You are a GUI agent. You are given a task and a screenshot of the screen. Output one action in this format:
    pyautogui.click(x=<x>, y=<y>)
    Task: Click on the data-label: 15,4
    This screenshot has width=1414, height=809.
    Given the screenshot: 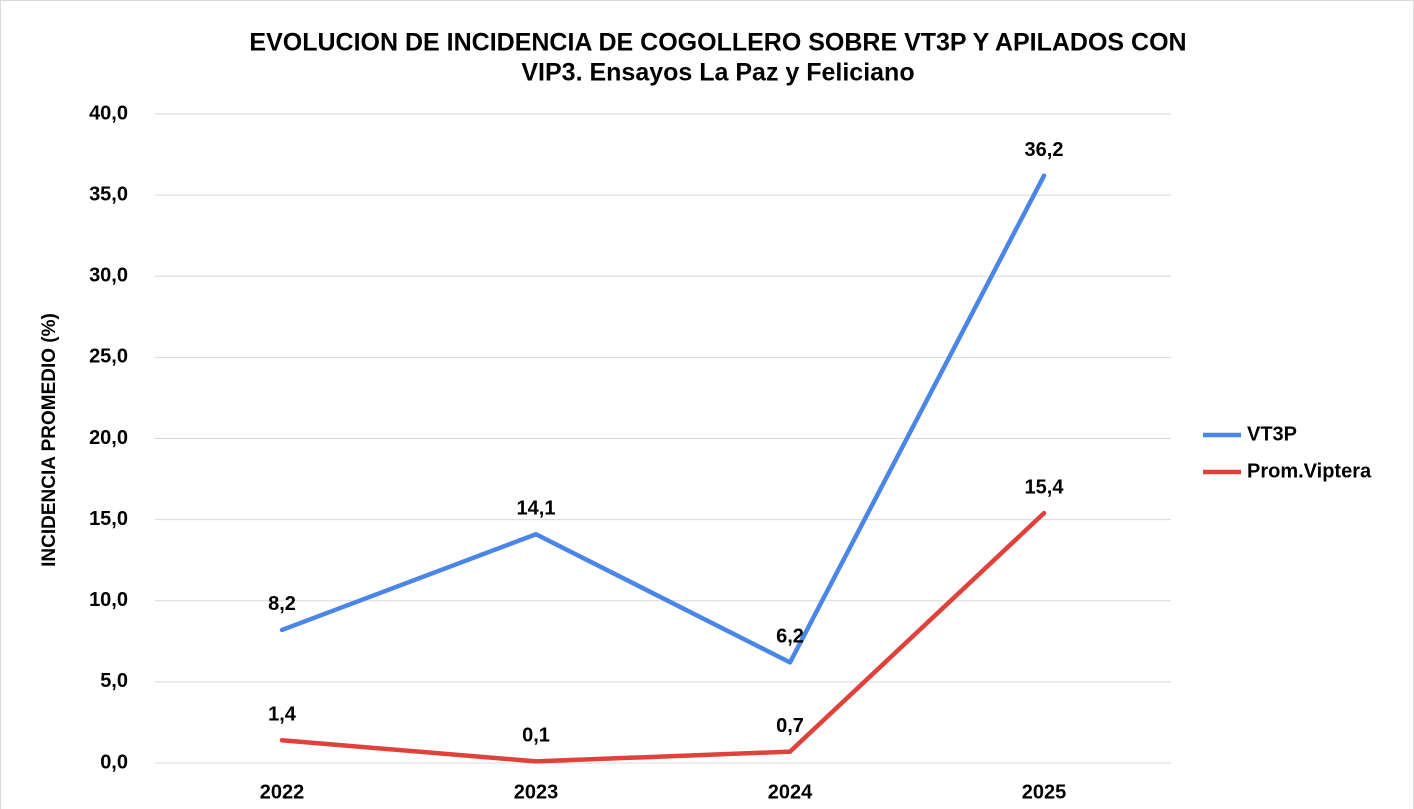 What is the action you would take?
    pyautogui.click(x=1045, y=487)
    